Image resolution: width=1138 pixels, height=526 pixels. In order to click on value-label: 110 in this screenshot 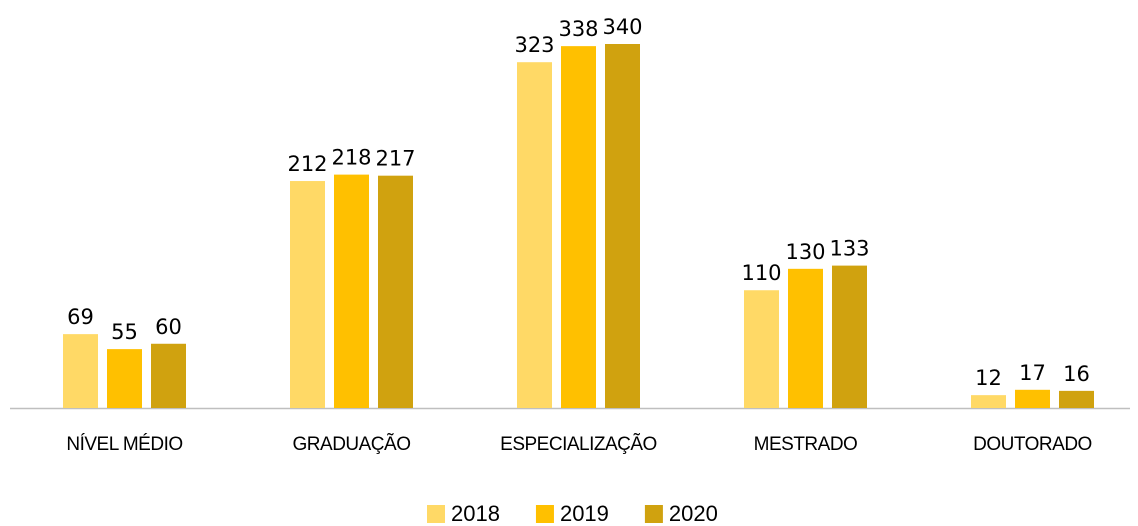, I will do `click(761, 273)`.